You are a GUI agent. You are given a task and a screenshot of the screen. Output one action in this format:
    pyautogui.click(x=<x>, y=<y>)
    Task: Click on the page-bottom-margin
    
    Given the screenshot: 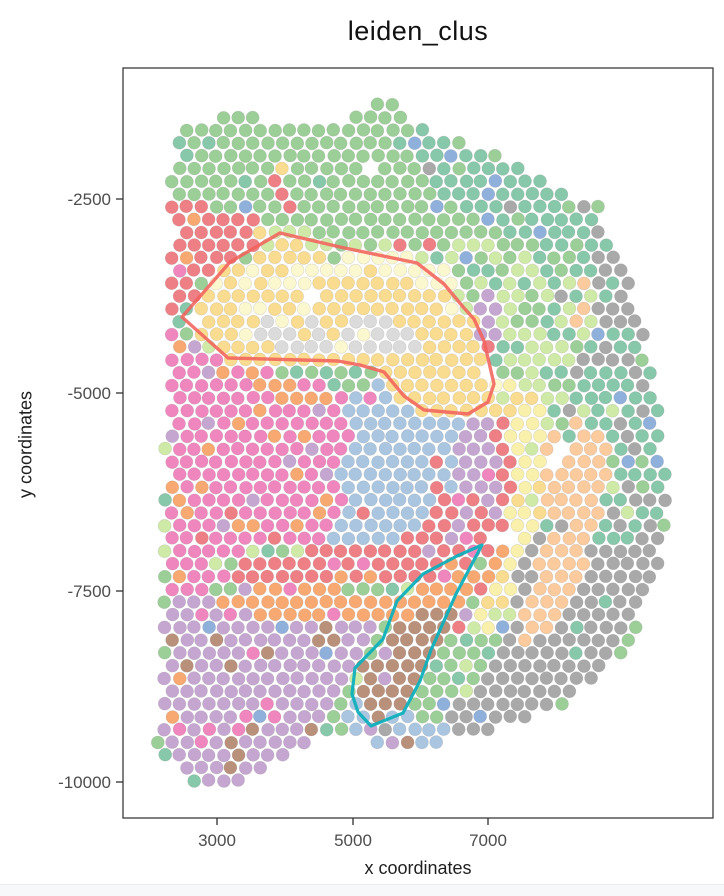 What is the action you would take?
    pyautogui.click(x=362, y=890)
    